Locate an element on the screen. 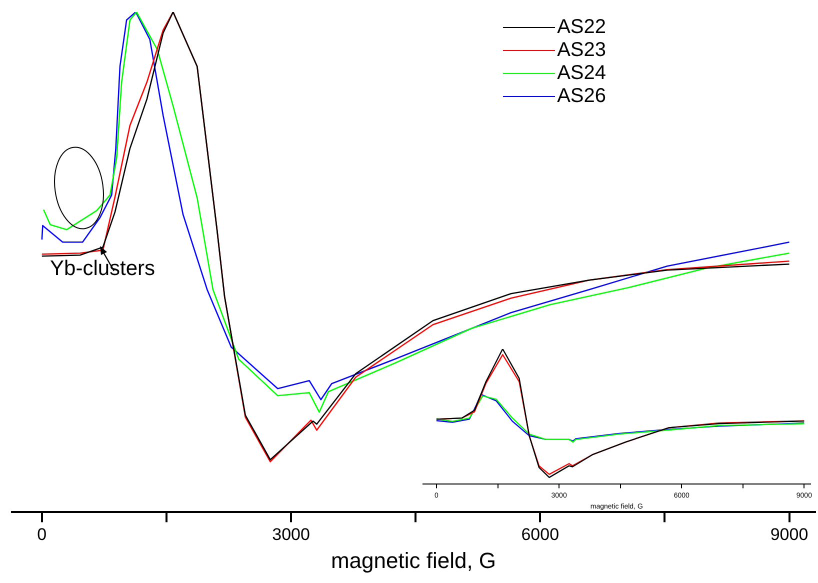 Image resolution: width=818 pixels, height=583 pixels. x-tick-label: 6000 is located at coordinates (540, 534).